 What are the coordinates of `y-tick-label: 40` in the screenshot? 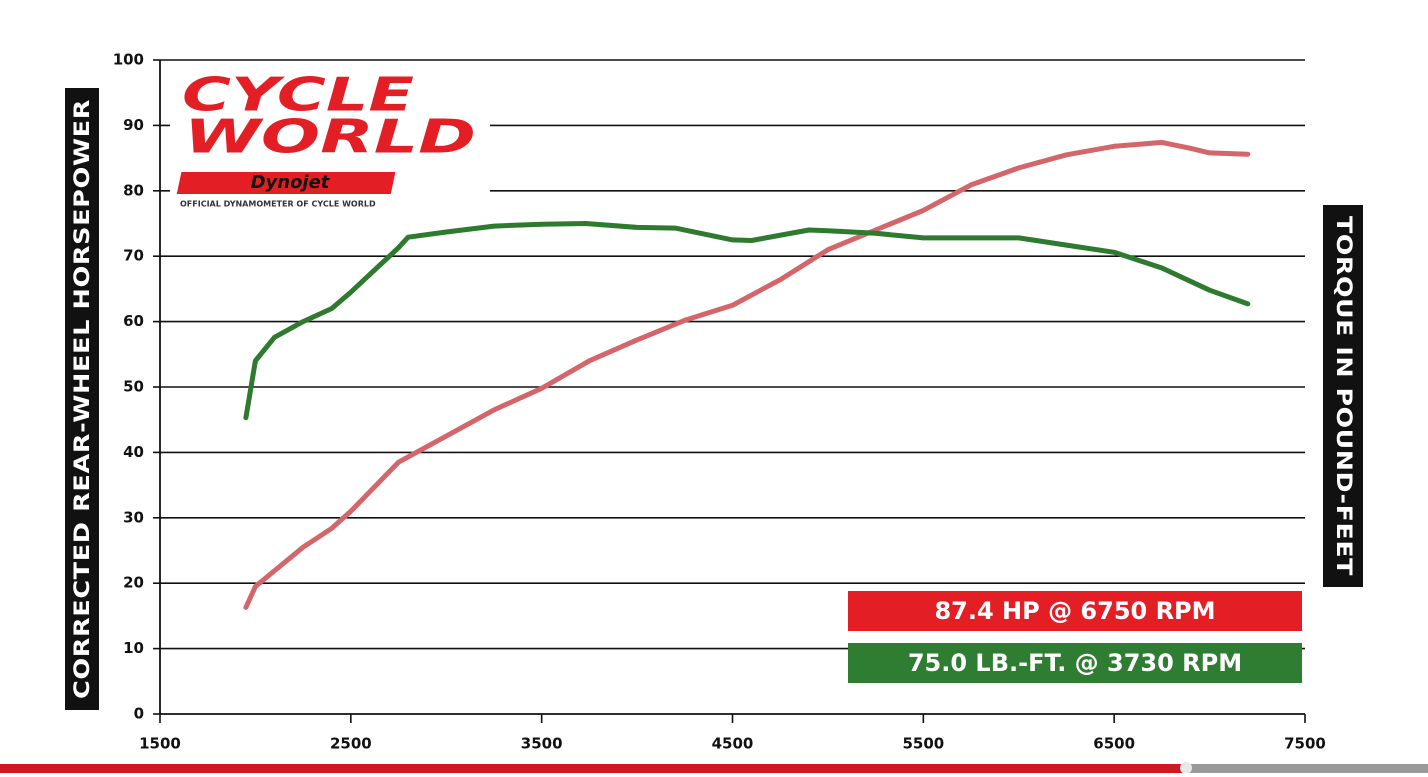 It's located at (133, 452).